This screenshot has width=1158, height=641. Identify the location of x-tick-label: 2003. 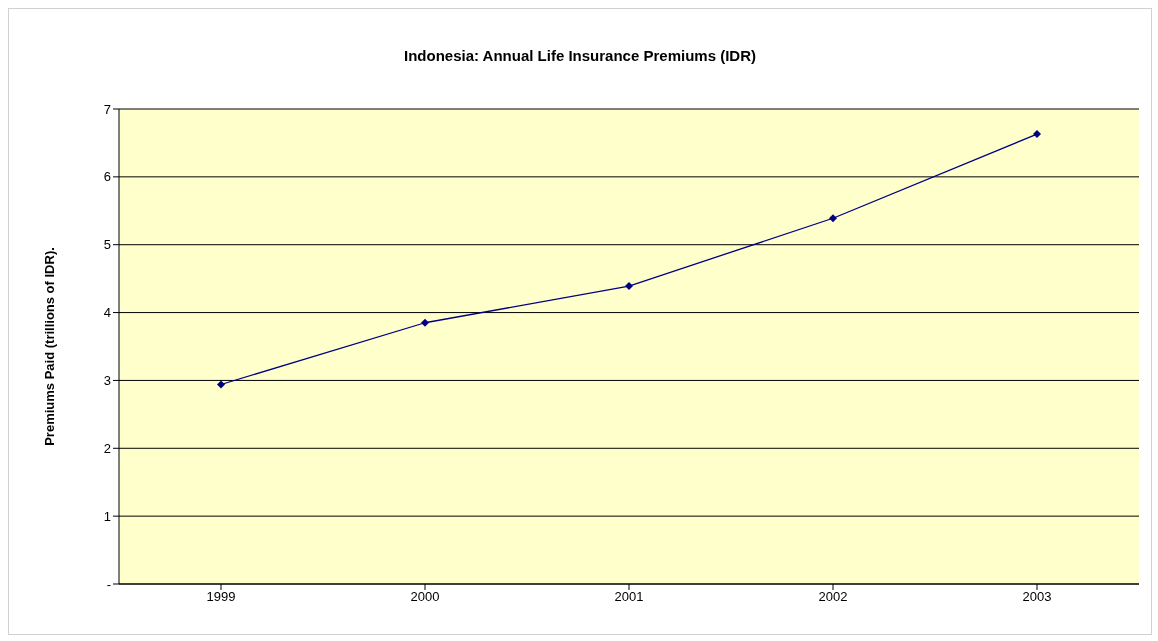
(1037, 597).